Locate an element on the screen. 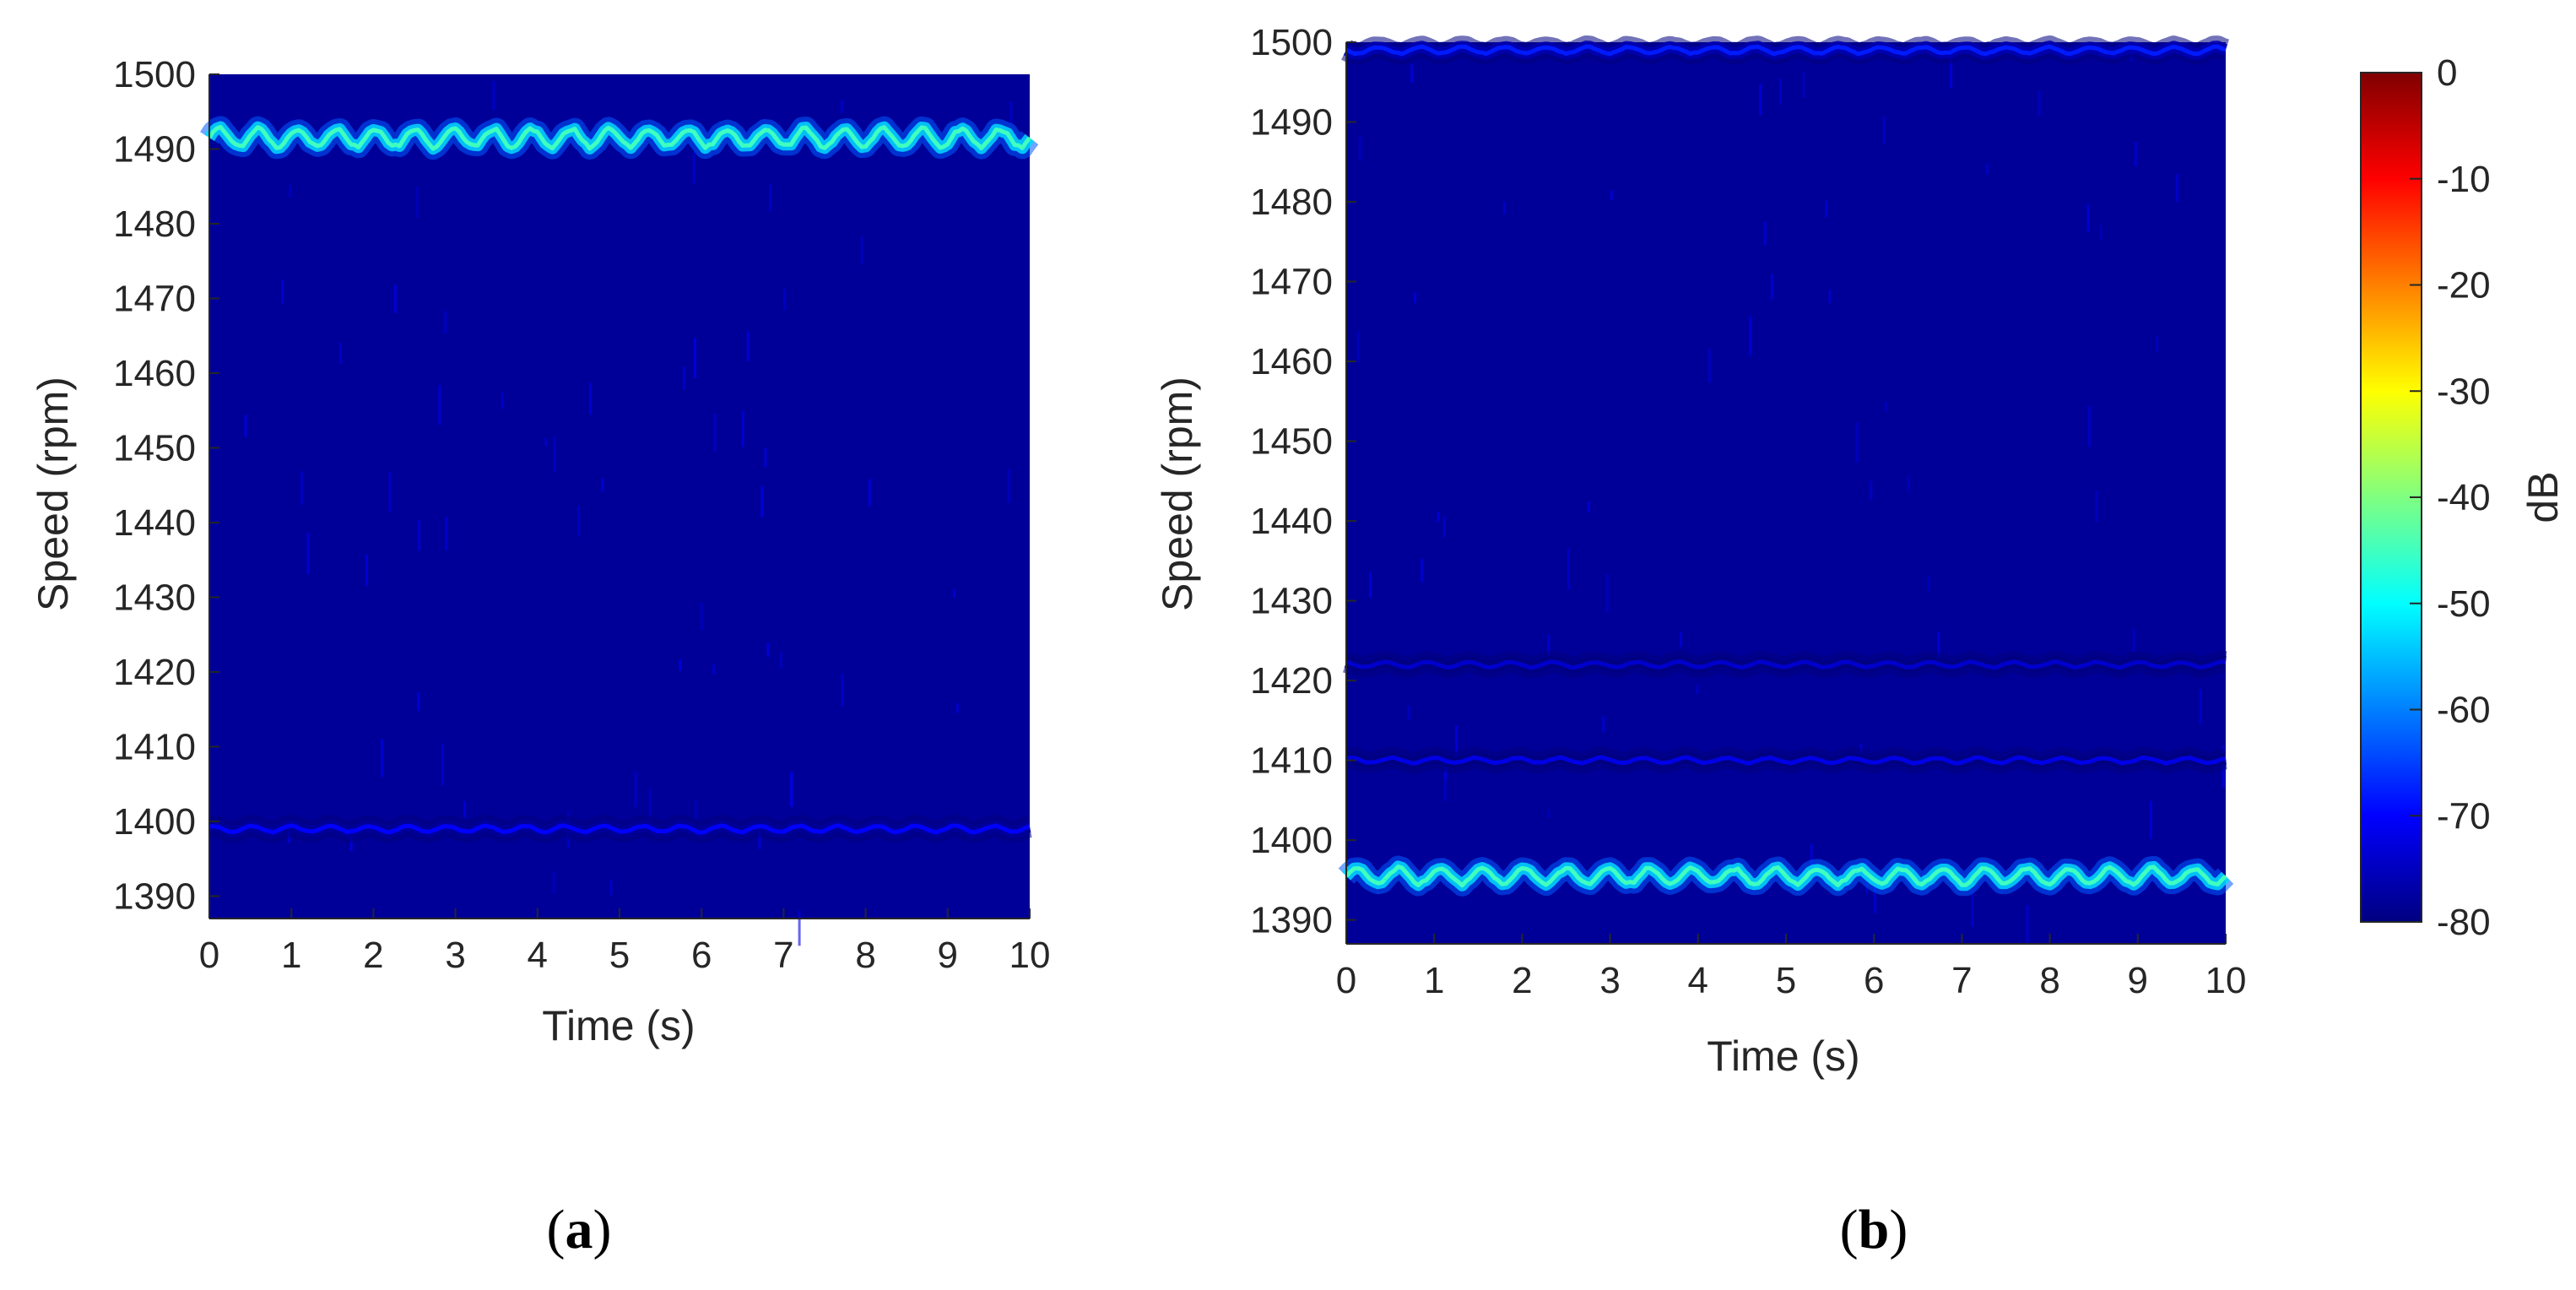  colorbar-tick-label: -70 is located at coordinates (2464, 816).